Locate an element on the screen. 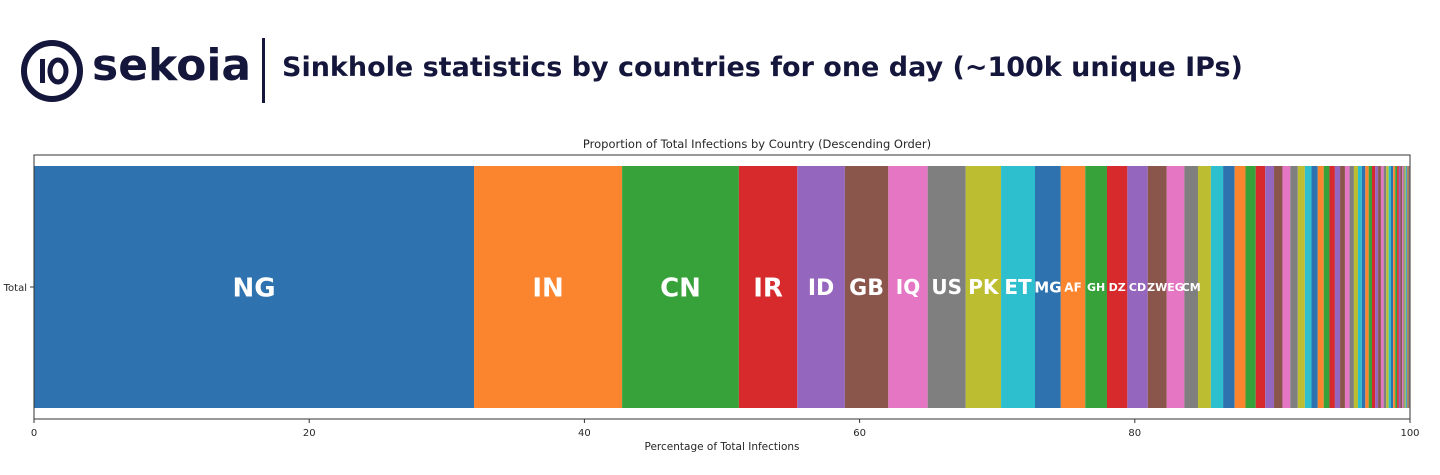 The image size is (1440, 475). segment-label-zw: ZW is located at coordinates (1157, 287).